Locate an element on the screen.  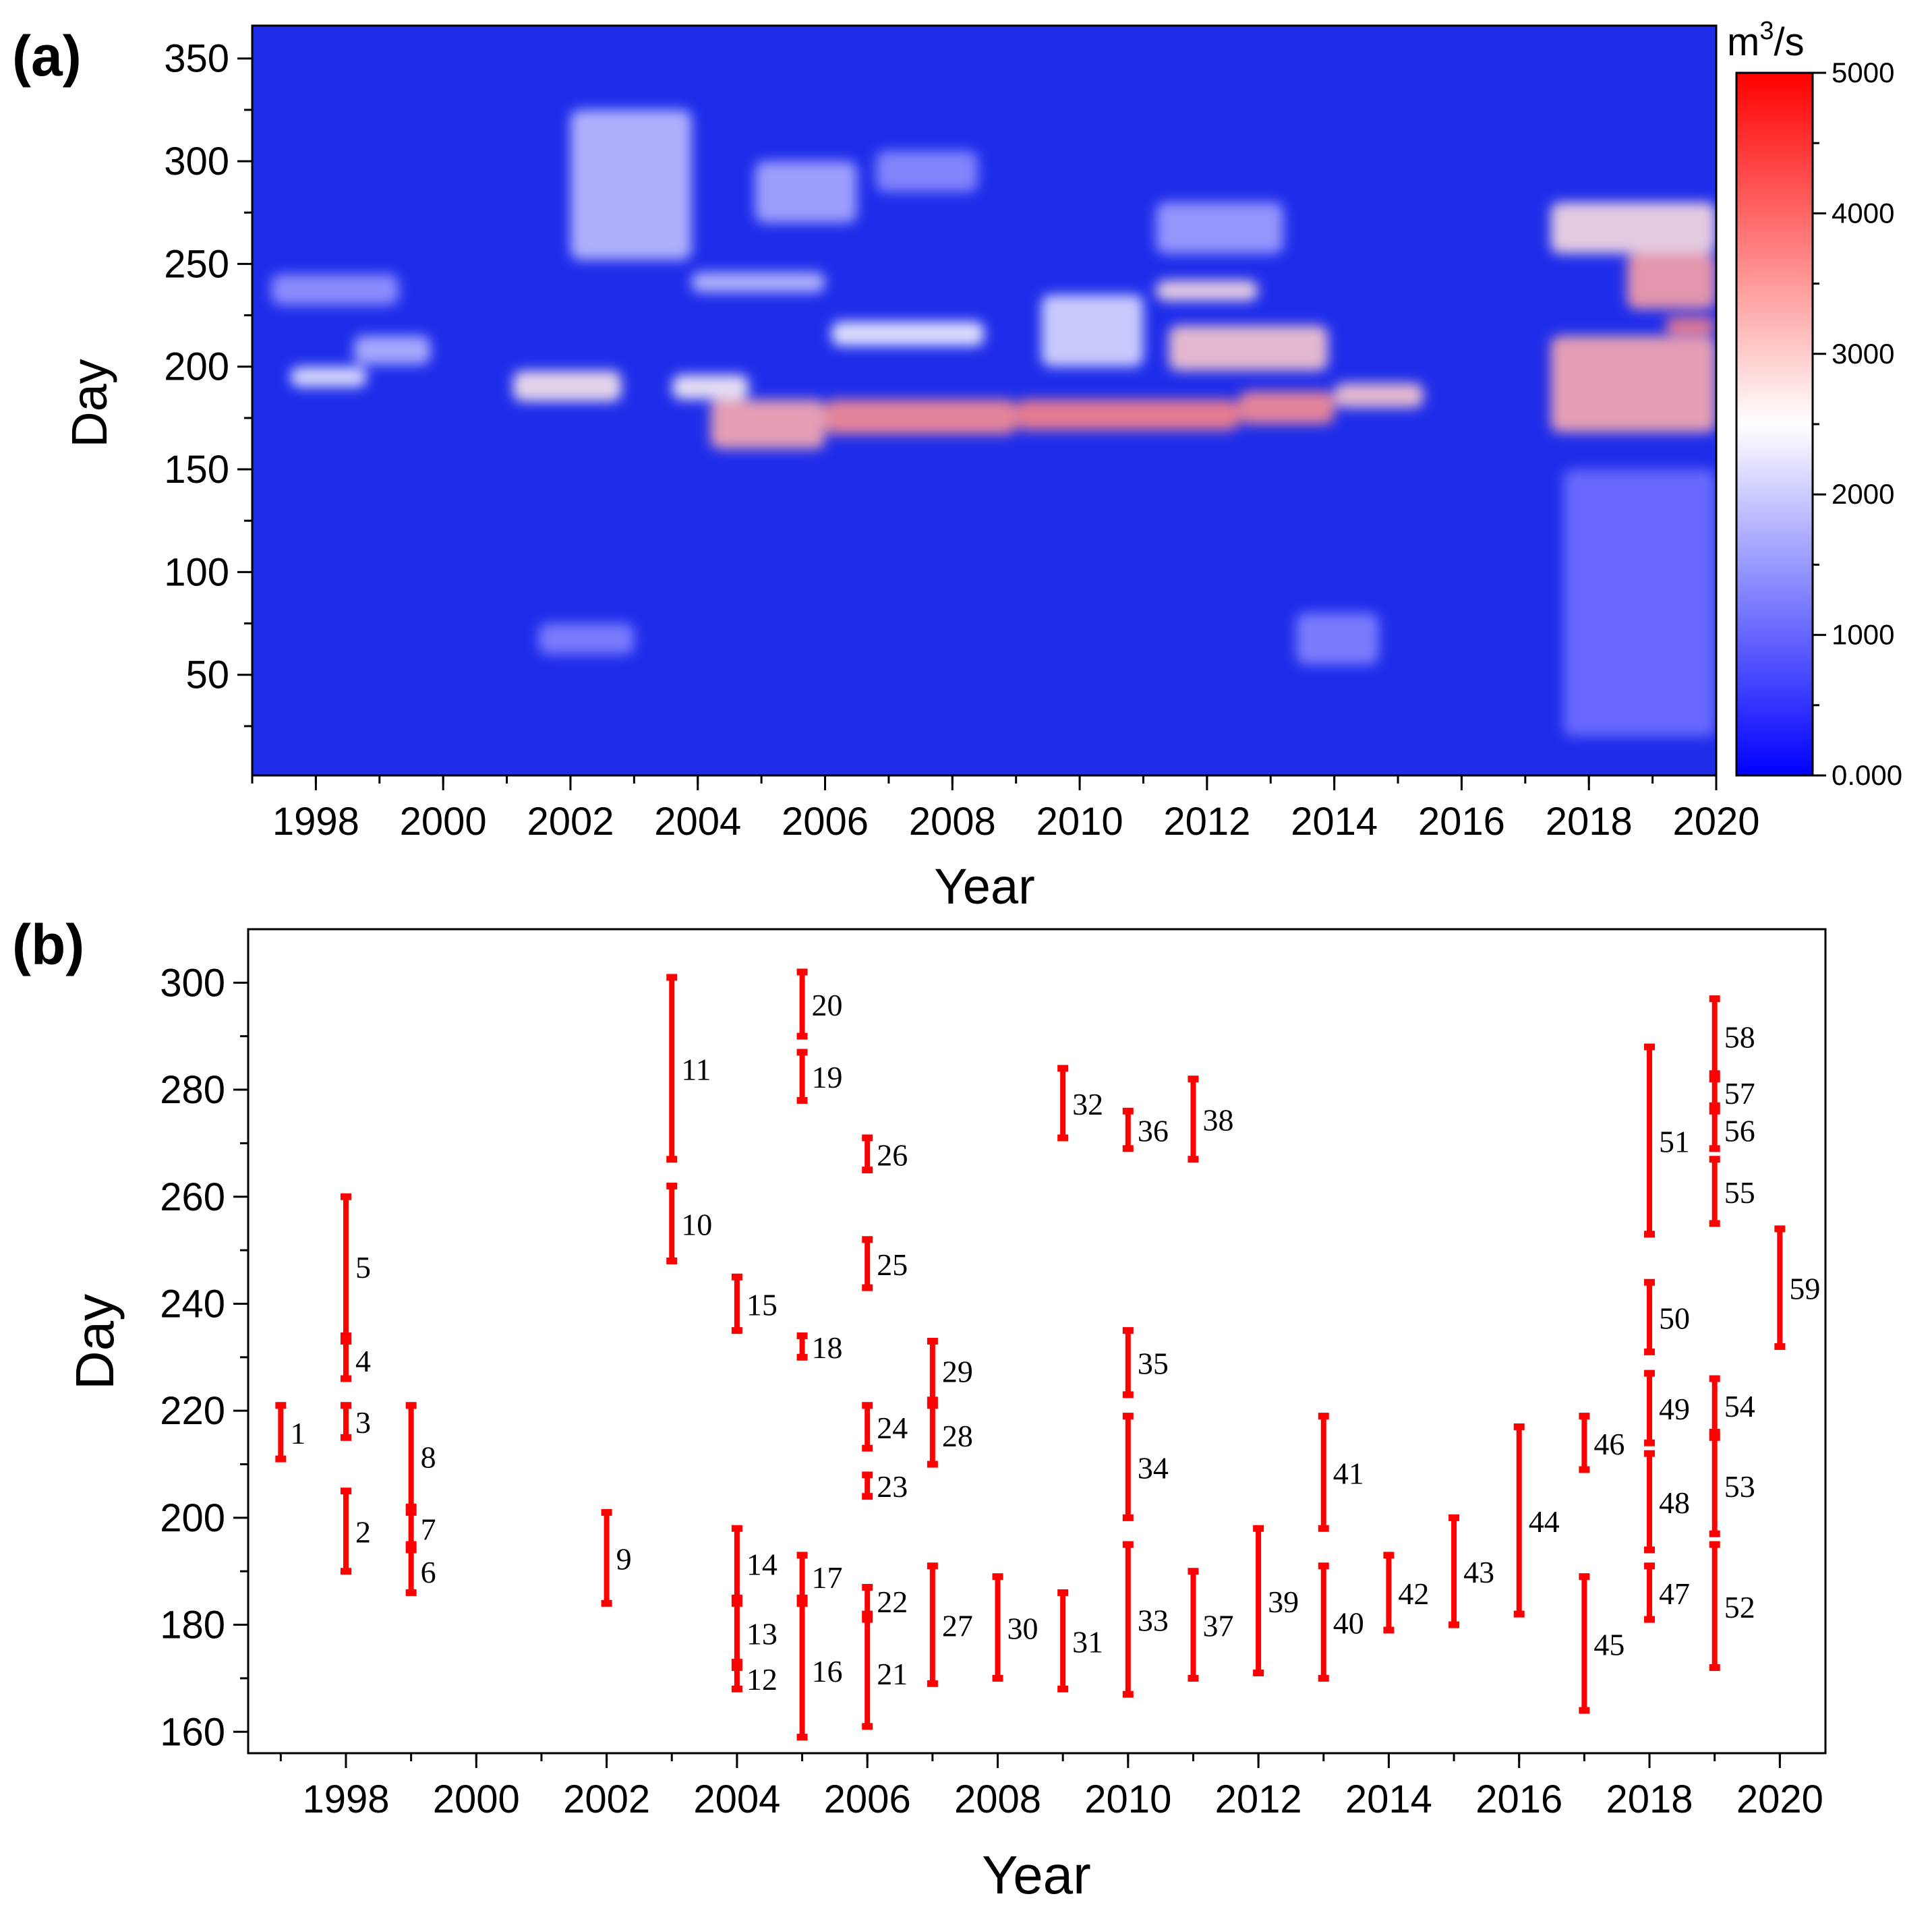
range-event-label: 33 is located at coordinates (1154, 1621).